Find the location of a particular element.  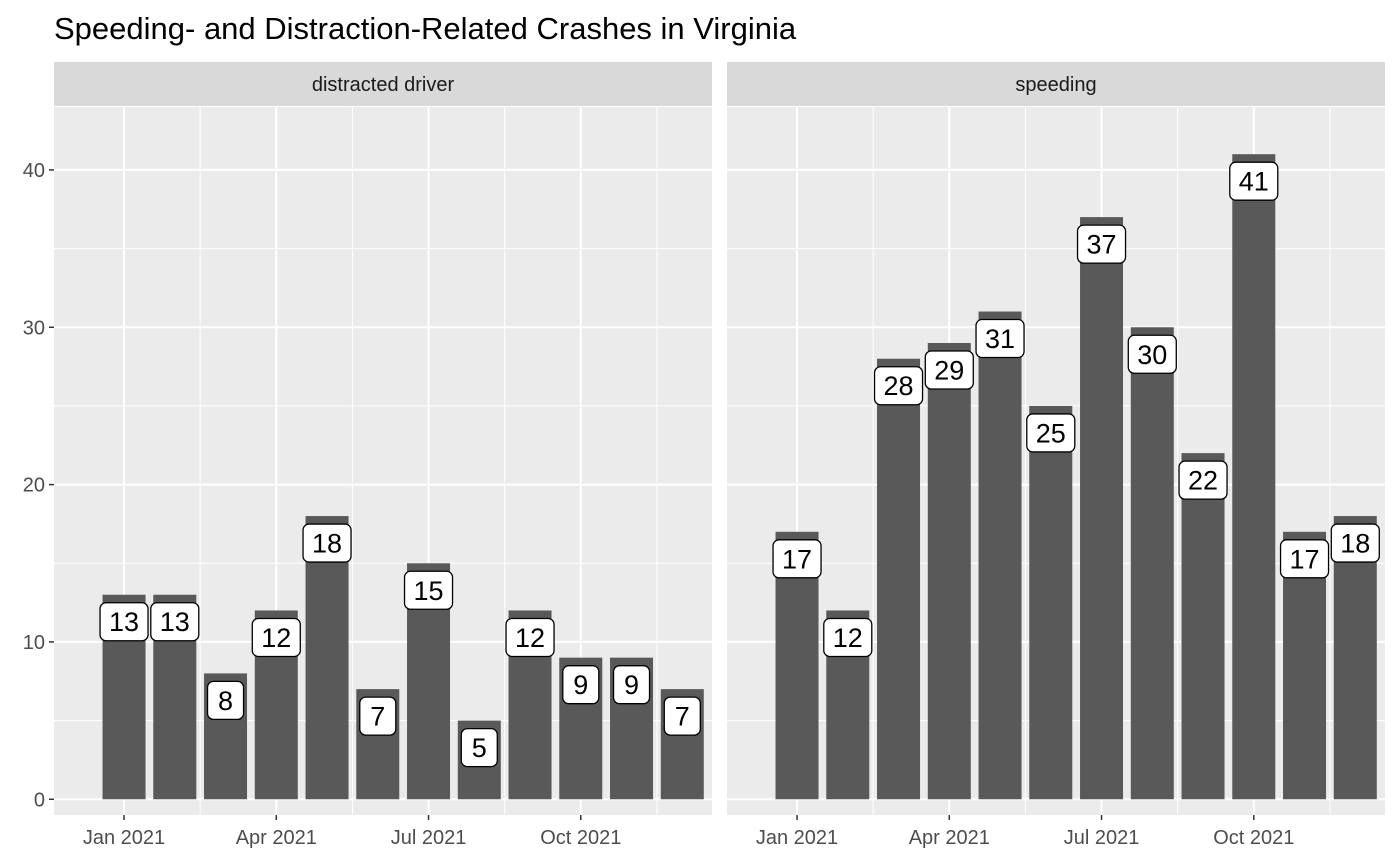

data-label: 28 is located at coordinates (898, 386).